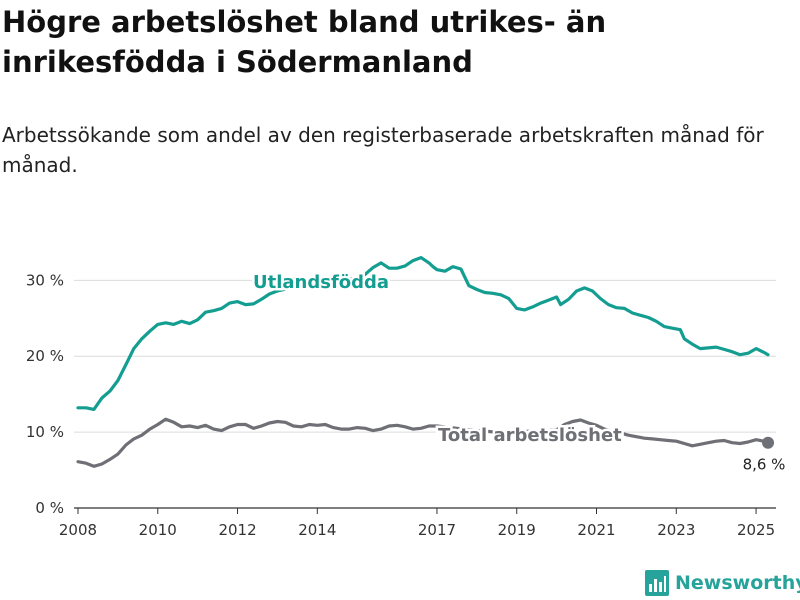  What do you see at coordinates (321, 282) in the screenshot?
I see `series-label-utlandsfodda: Utlandsfödda` at bounding box center [321, 282].